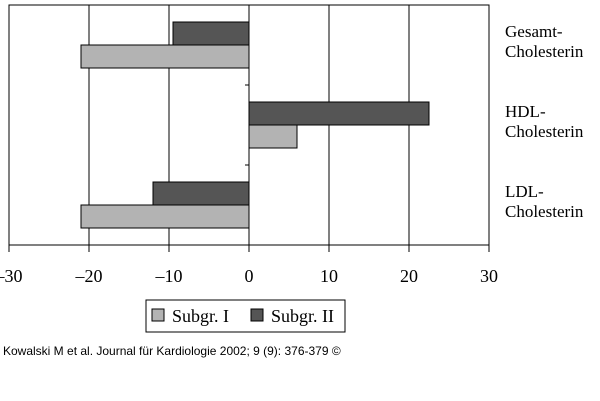  What do you see at coordinates (409, 276) in the screenshot?
I see `x-tick-label: 20` at bounding box center [409, 276].